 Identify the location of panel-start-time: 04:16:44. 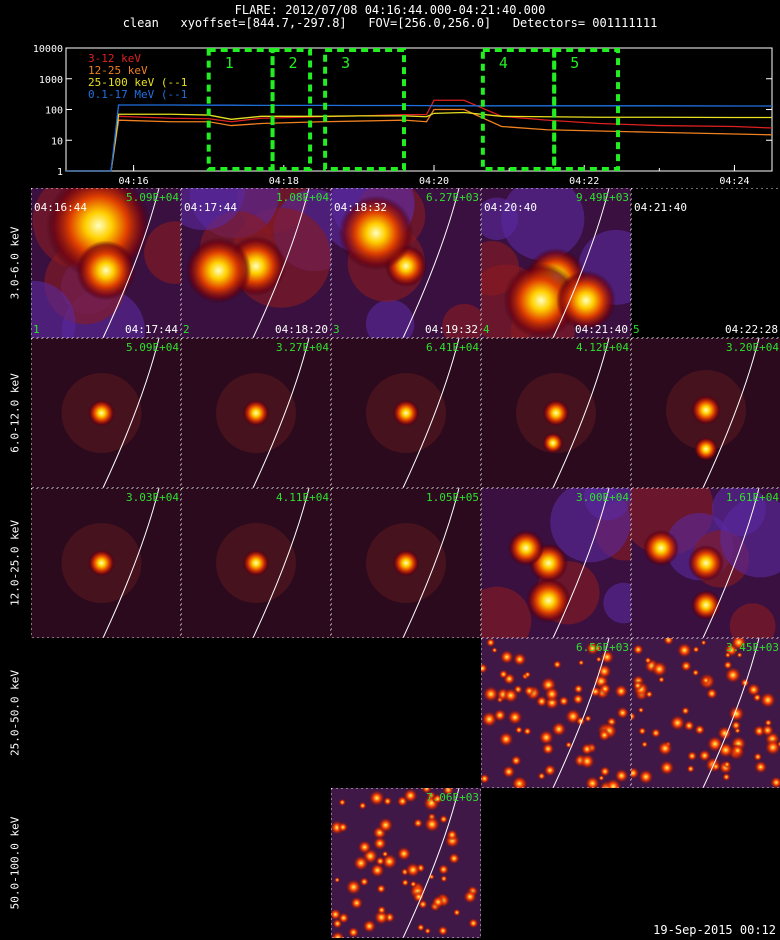
(60, 207).